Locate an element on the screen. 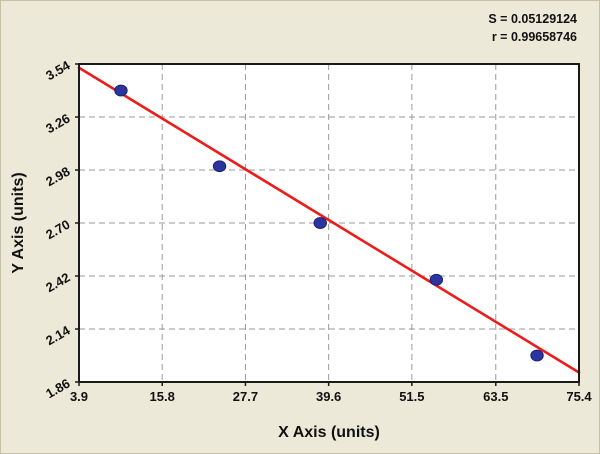 Image resolution: width=600 pixels, height=454 pixels. y-tick-label: 2.14 is located at coordinates (58, 335).